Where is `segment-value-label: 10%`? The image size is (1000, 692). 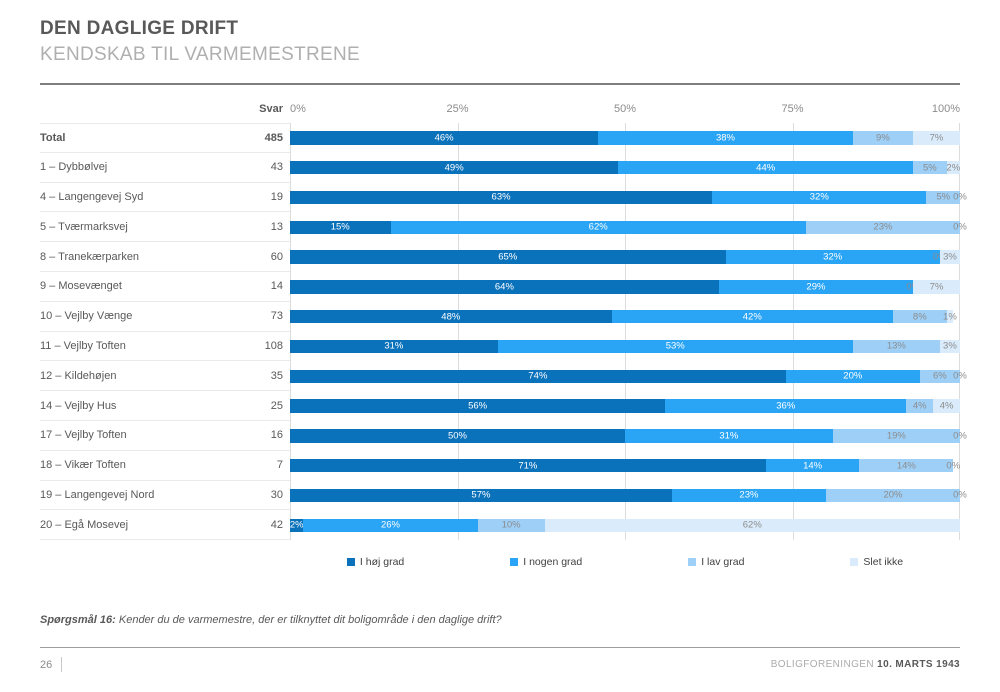 segment-value-label: 10% is located at coordinates (511, 525).